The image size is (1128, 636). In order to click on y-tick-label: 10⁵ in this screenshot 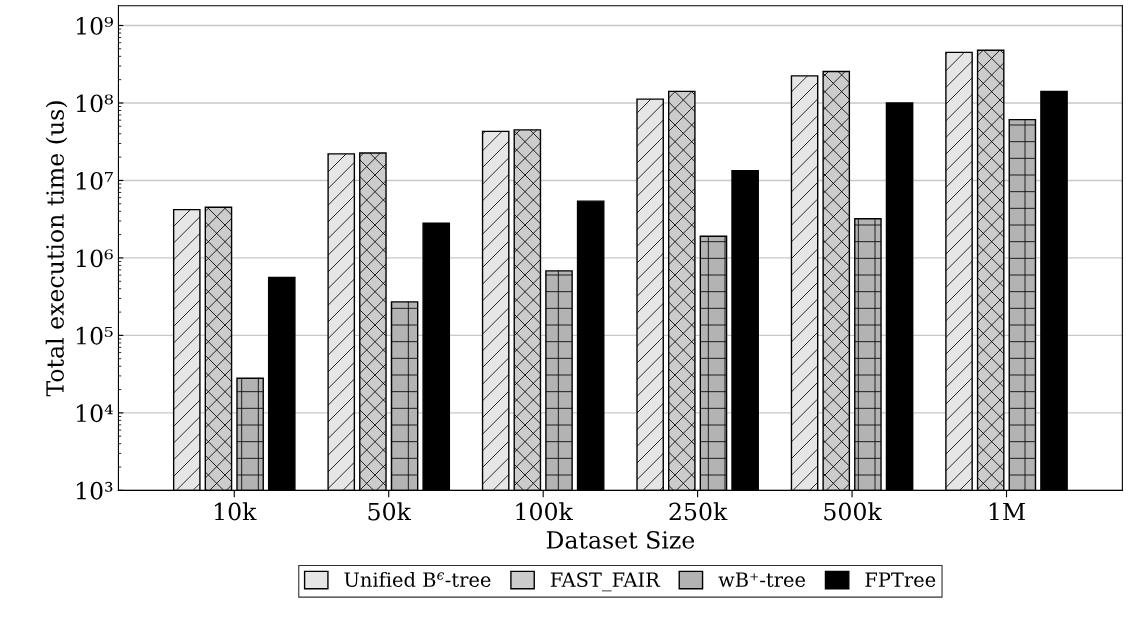, I will do `click(94, 335)`.